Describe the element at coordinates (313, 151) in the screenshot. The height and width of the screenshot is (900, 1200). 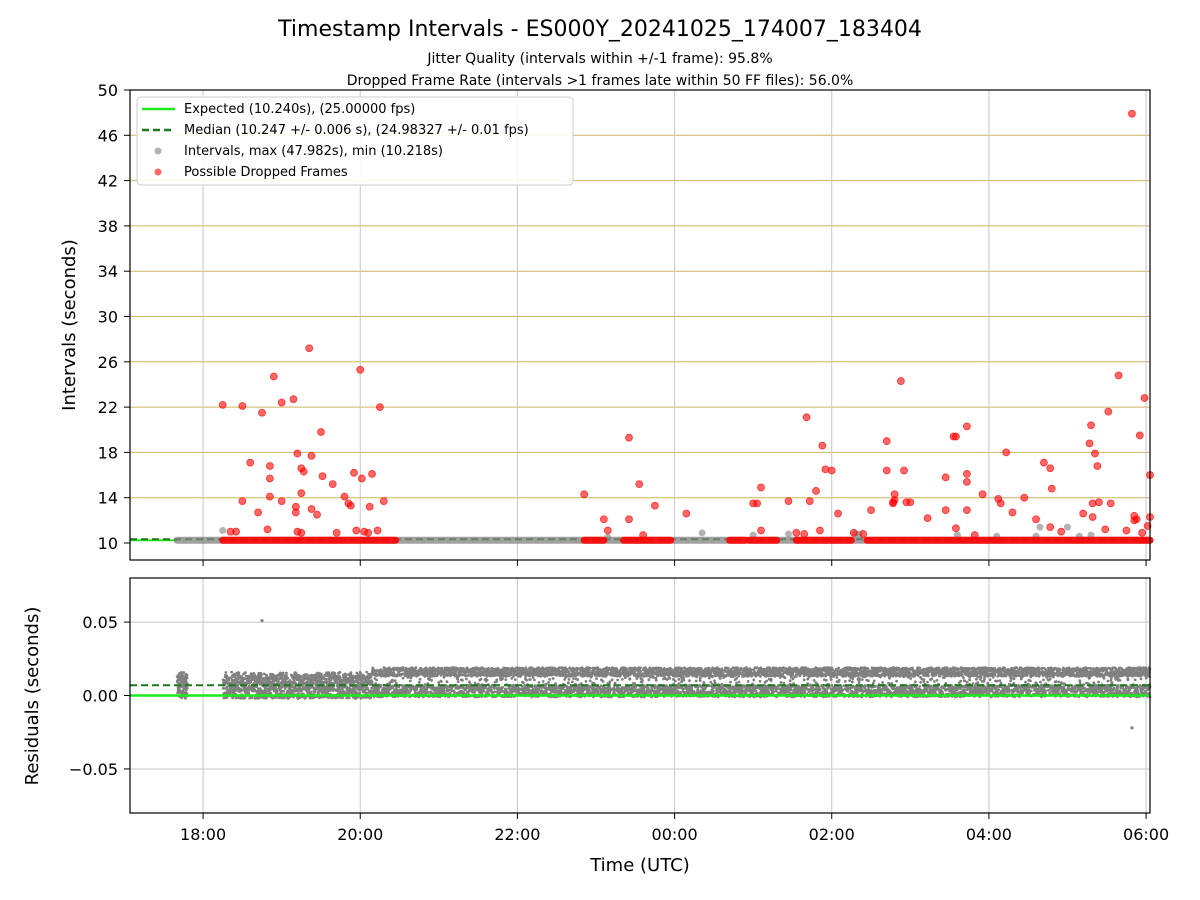
I see `legend-intervals-label: Intervals, max (47.982s), min (10.218s)` at that location.